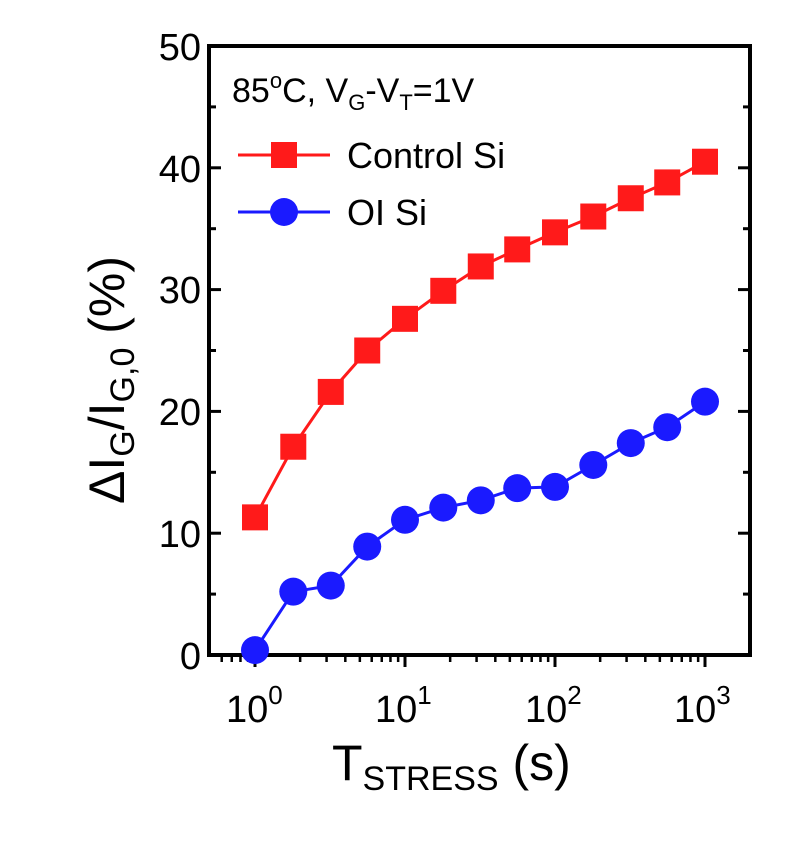 The width and height of the screenshot is (791, 850). I want to click on x-tick-labels: 10⁰ 10¹ 10² 10³, so click(478, 705).